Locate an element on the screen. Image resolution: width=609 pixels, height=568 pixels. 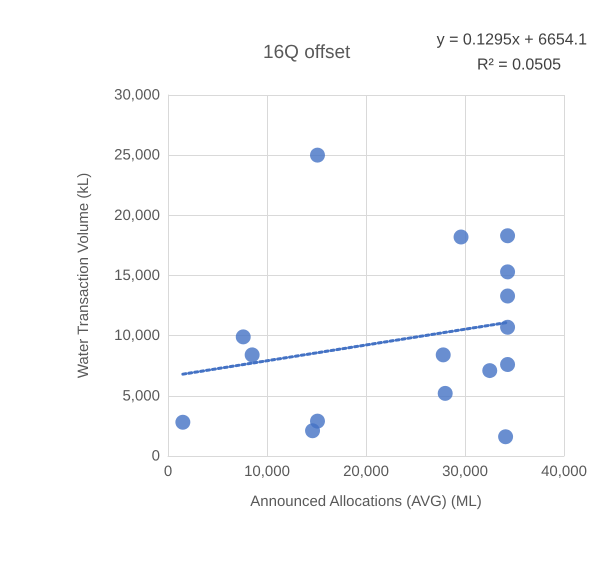
x-axis-title: Announced Allocations (AVG) (ML) is located at coordinates (366, 501).